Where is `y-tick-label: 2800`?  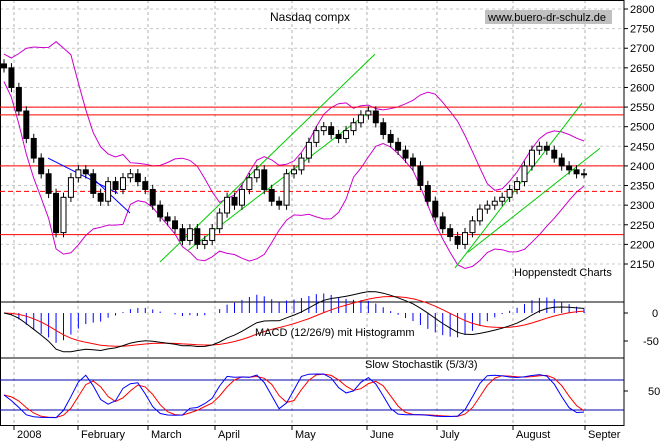
y-tick-label: 2800 is located at coordinates (642, 10).